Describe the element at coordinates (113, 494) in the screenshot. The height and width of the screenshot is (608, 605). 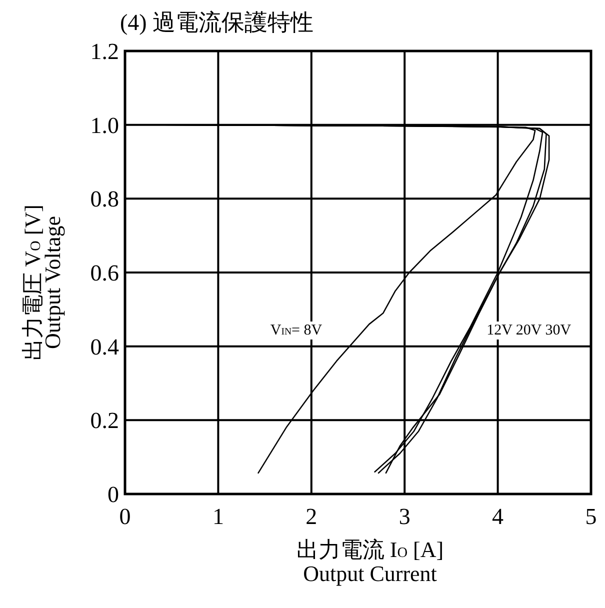
I see `y-tick-label: 0` at that location.